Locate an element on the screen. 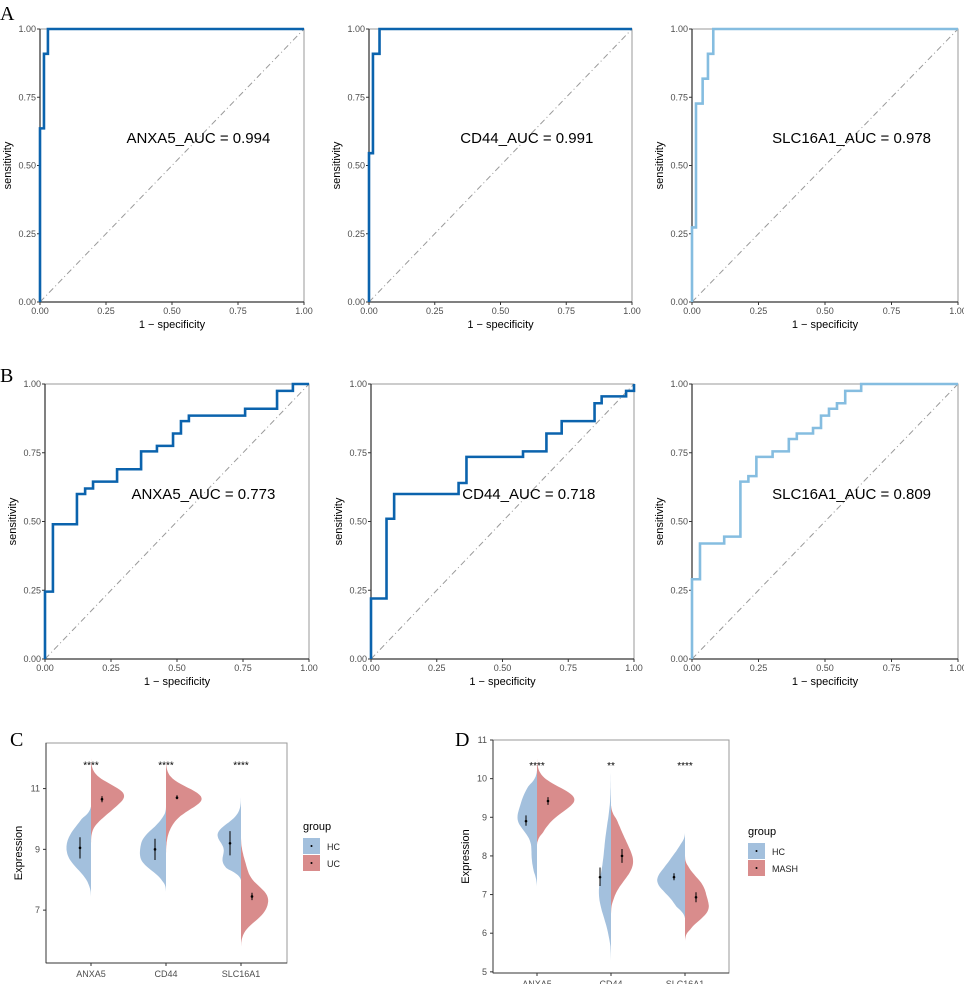 This screenshot has height=984, width=964. auc-annotation: SLC16A1_AUC = 0.978 is located at coordinates (851, 138).